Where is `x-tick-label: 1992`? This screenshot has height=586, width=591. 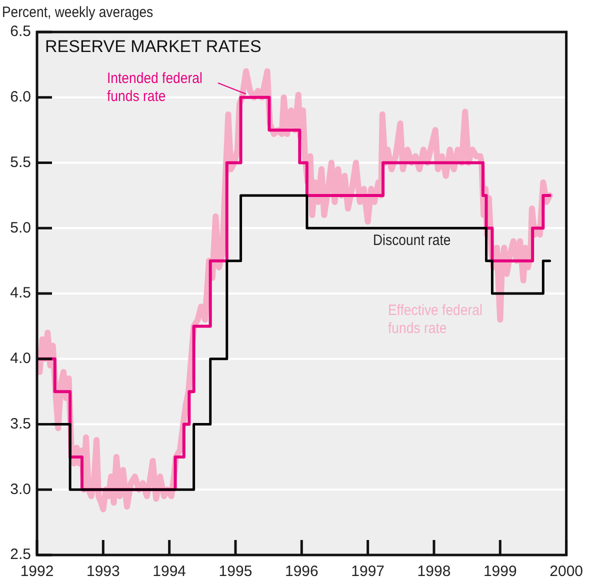
x-tick-label: 1992 is located at coordinates (37, 571).